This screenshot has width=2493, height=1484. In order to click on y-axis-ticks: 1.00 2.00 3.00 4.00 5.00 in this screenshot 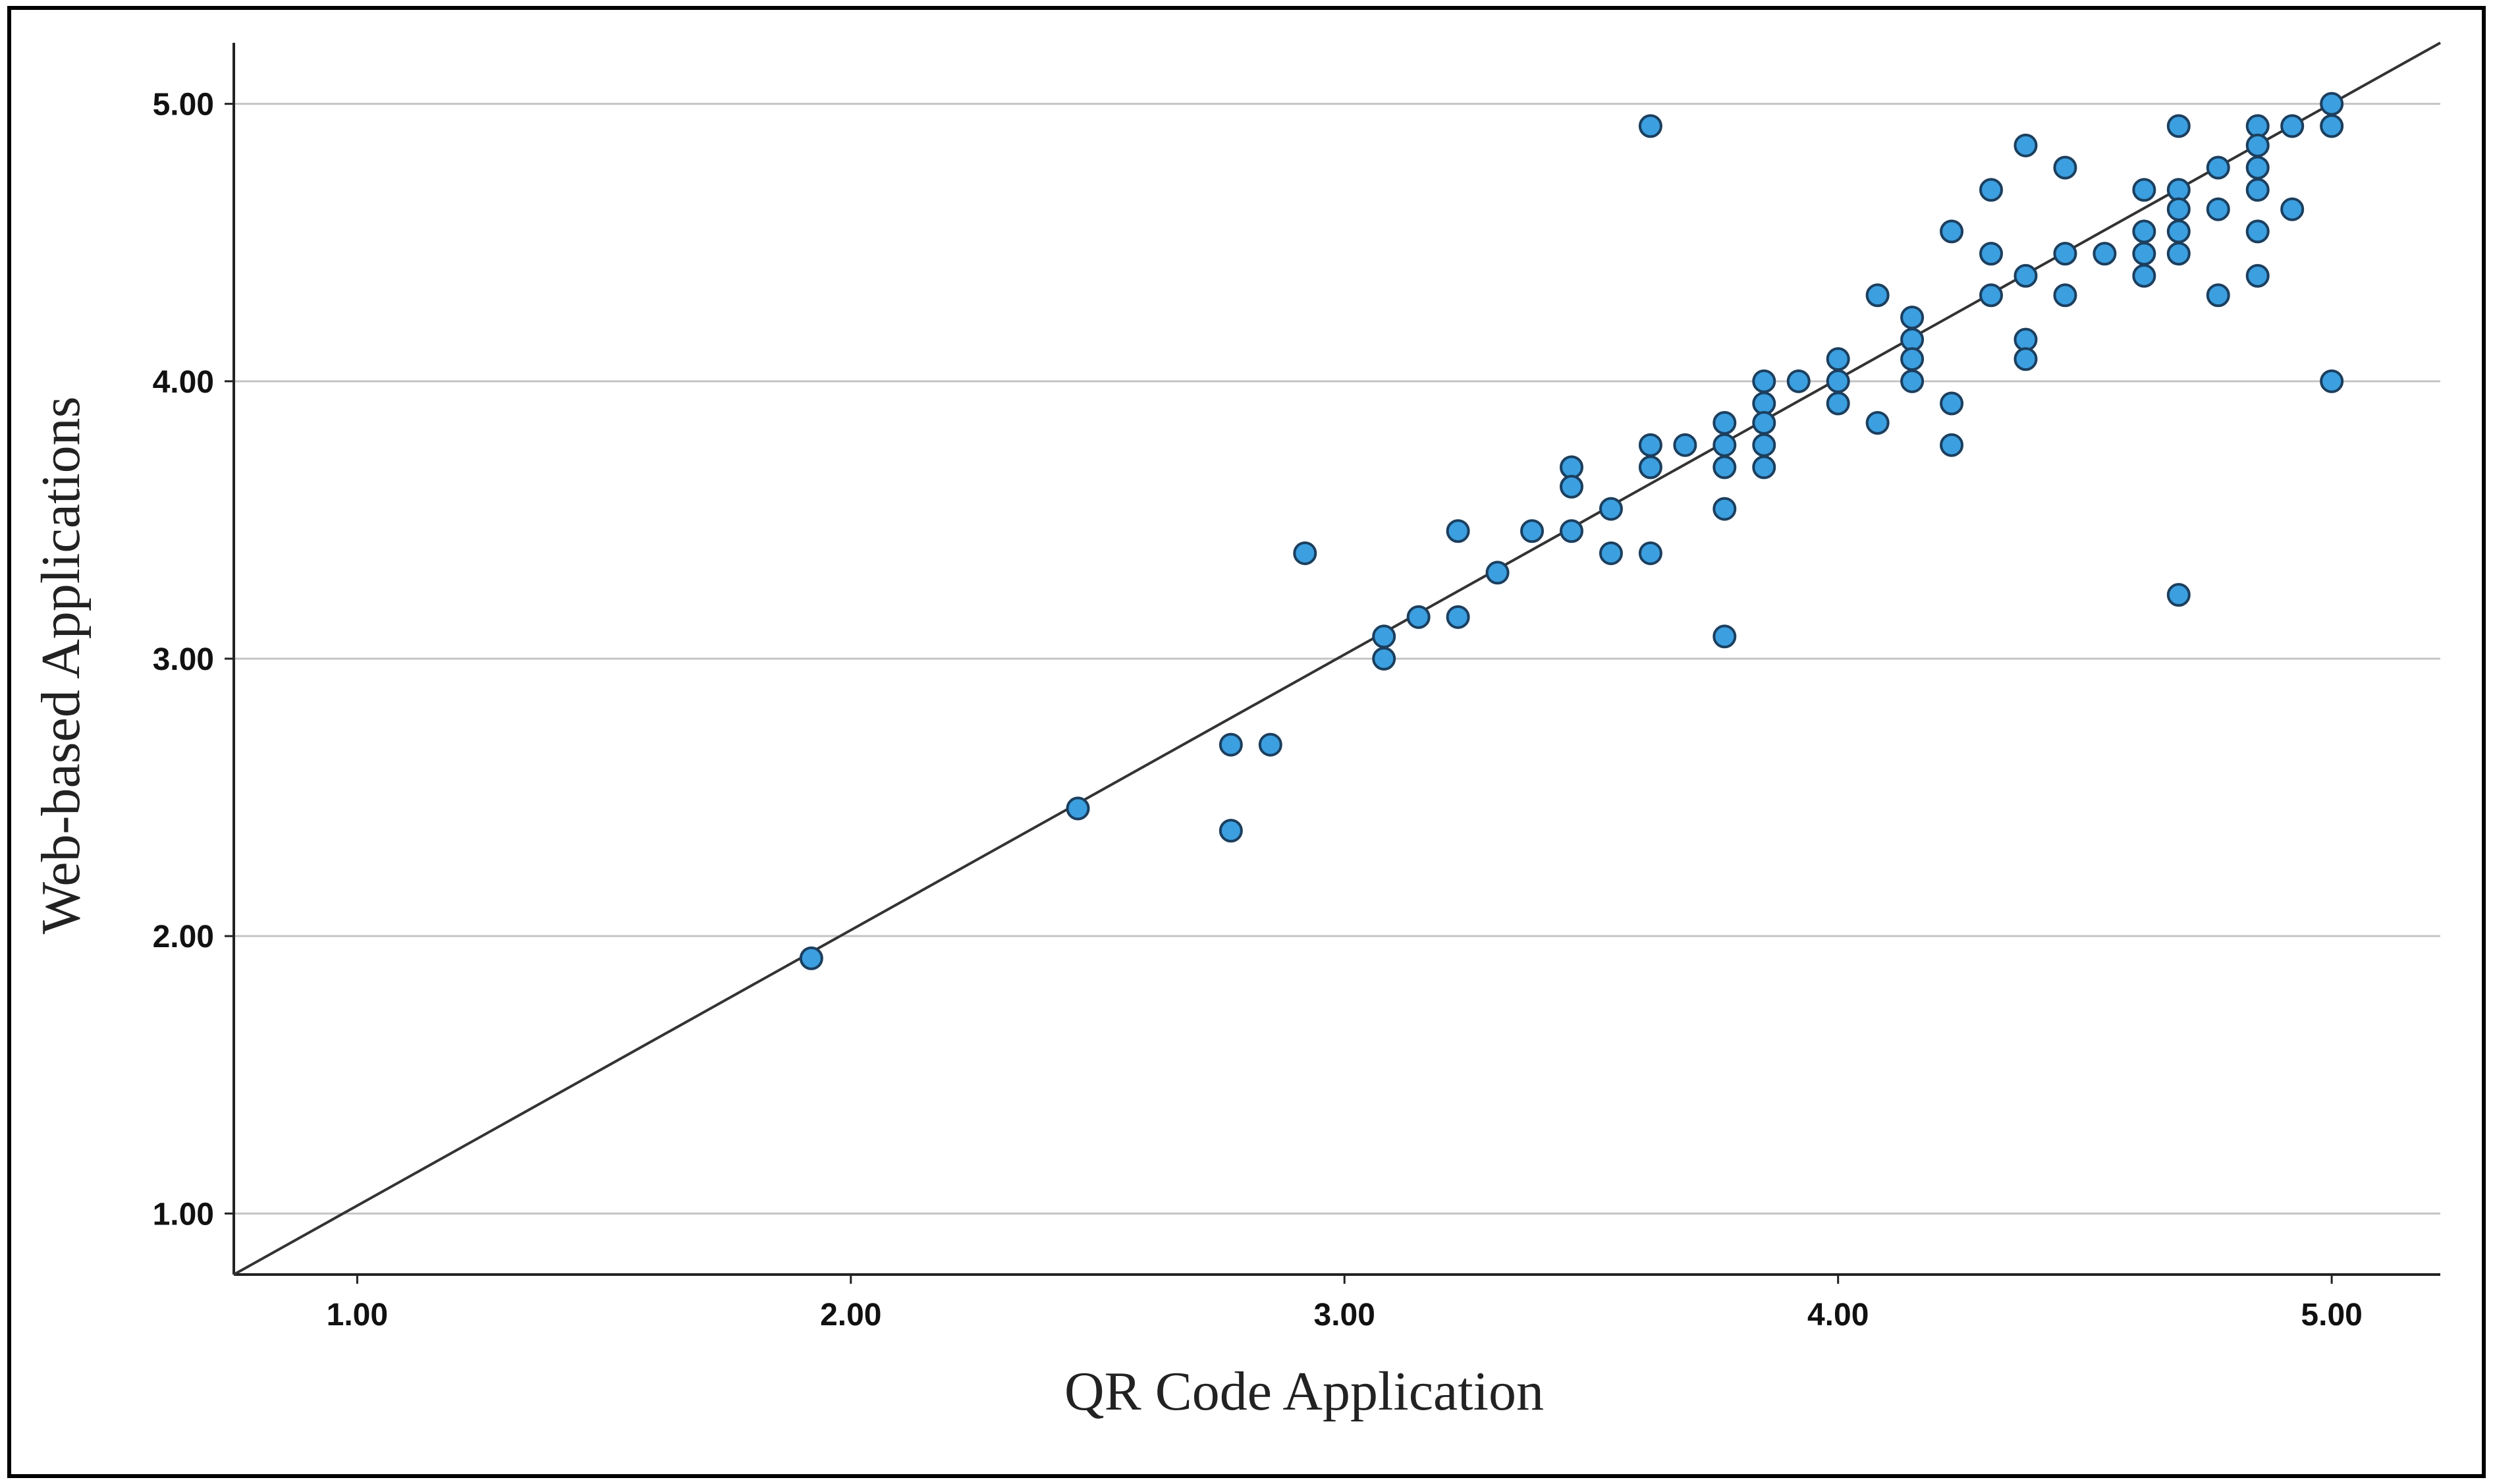, I will do `click(194, 660)`.